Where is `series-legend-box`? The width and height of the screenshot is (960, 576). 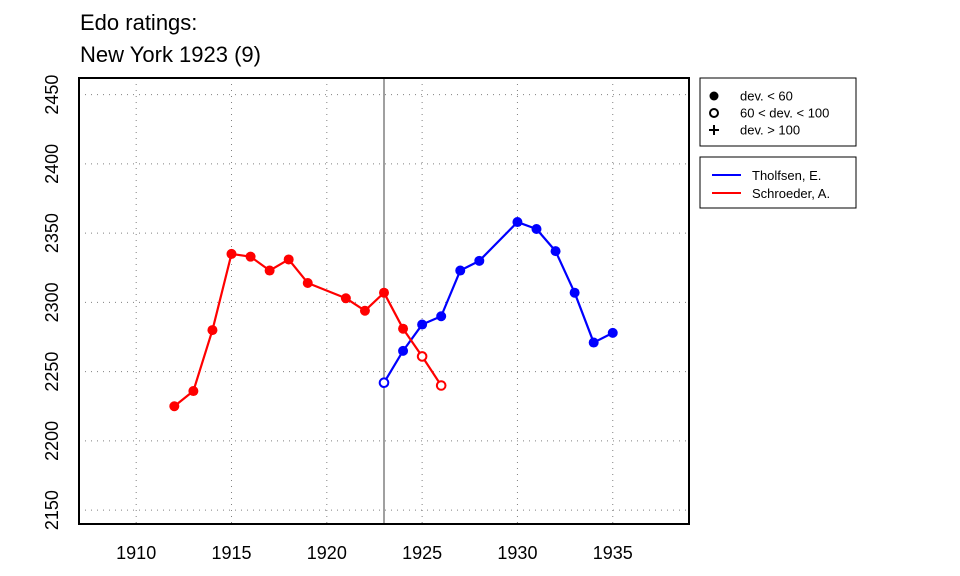 series-legend-box is located at coordinates (778, 182).